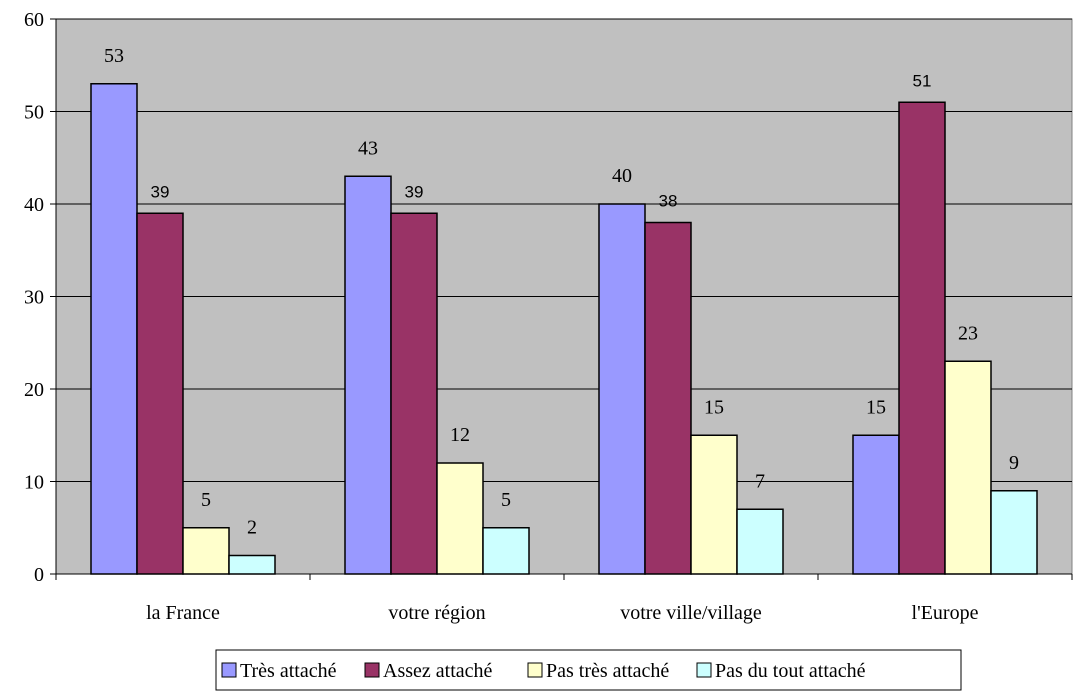 The image size is (1077, 700). Describe the element at coordinates (436, 613) in the screenshot. I see `x-category-label: votre région` at that location.